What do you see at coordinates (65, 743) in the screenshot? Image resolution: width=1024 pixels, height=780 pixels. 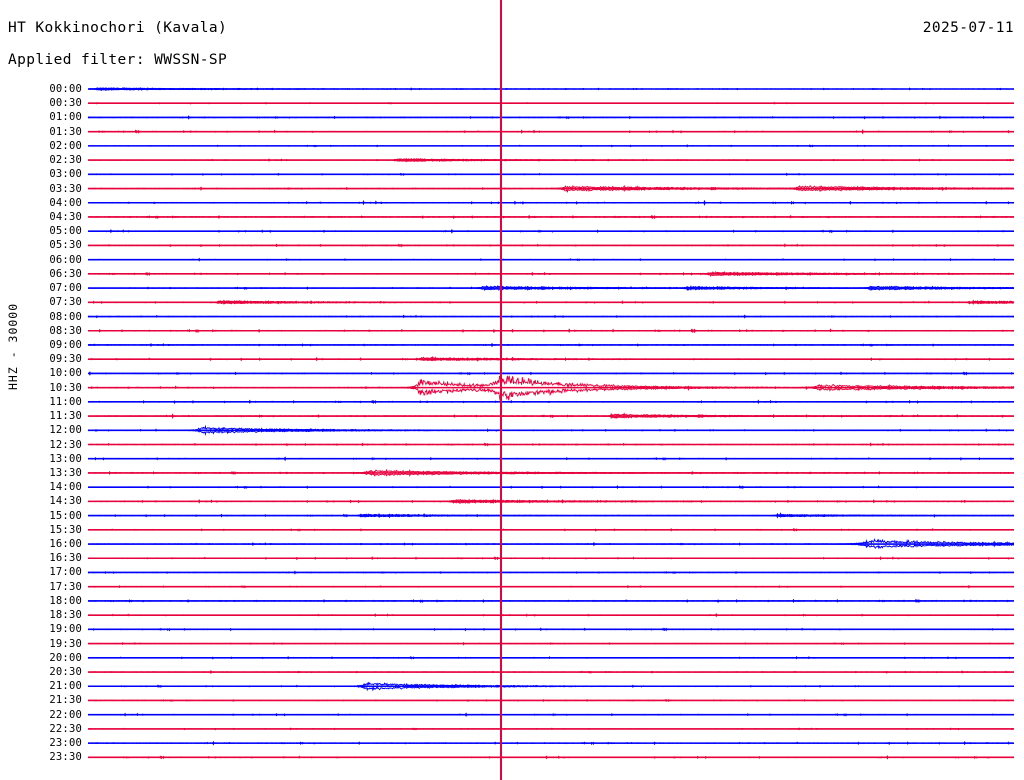 I see `time-label-2300: 23:00` at bounding box center [65, 743].